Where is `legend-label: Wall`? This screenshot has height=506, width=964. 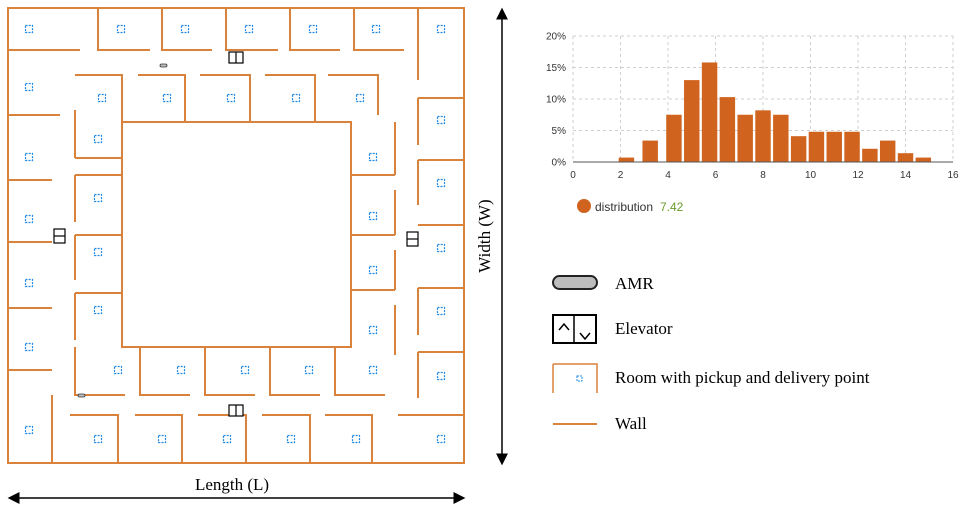
legend-label: Wall is located at coordinates (631, 423).